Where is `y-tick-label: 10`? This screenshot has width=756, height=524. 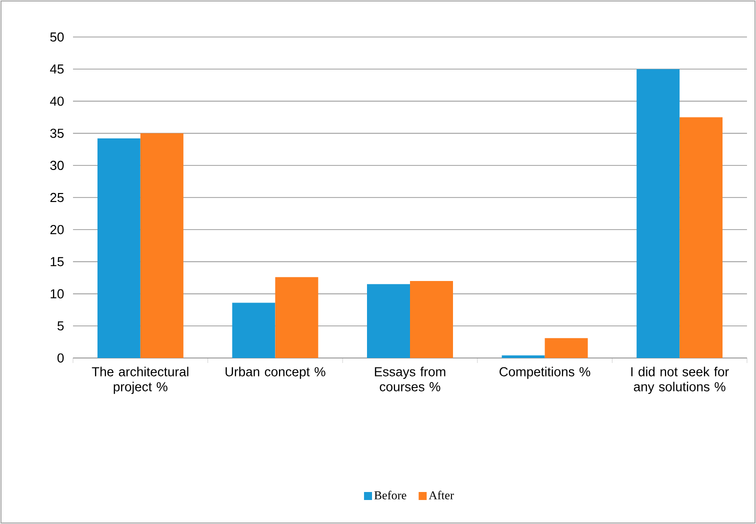
y-tick-label: 10 is located at coordinates (57, 293).